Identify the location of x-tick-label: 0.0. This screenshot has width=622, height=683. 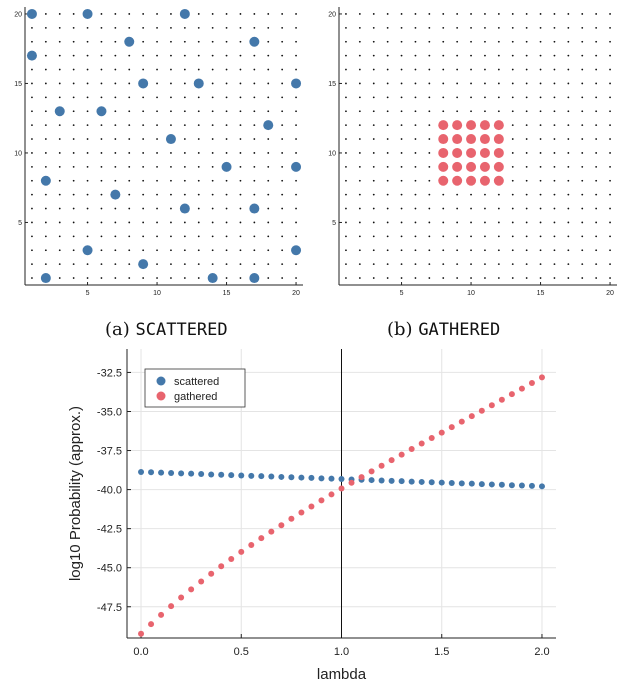
(140, 652).